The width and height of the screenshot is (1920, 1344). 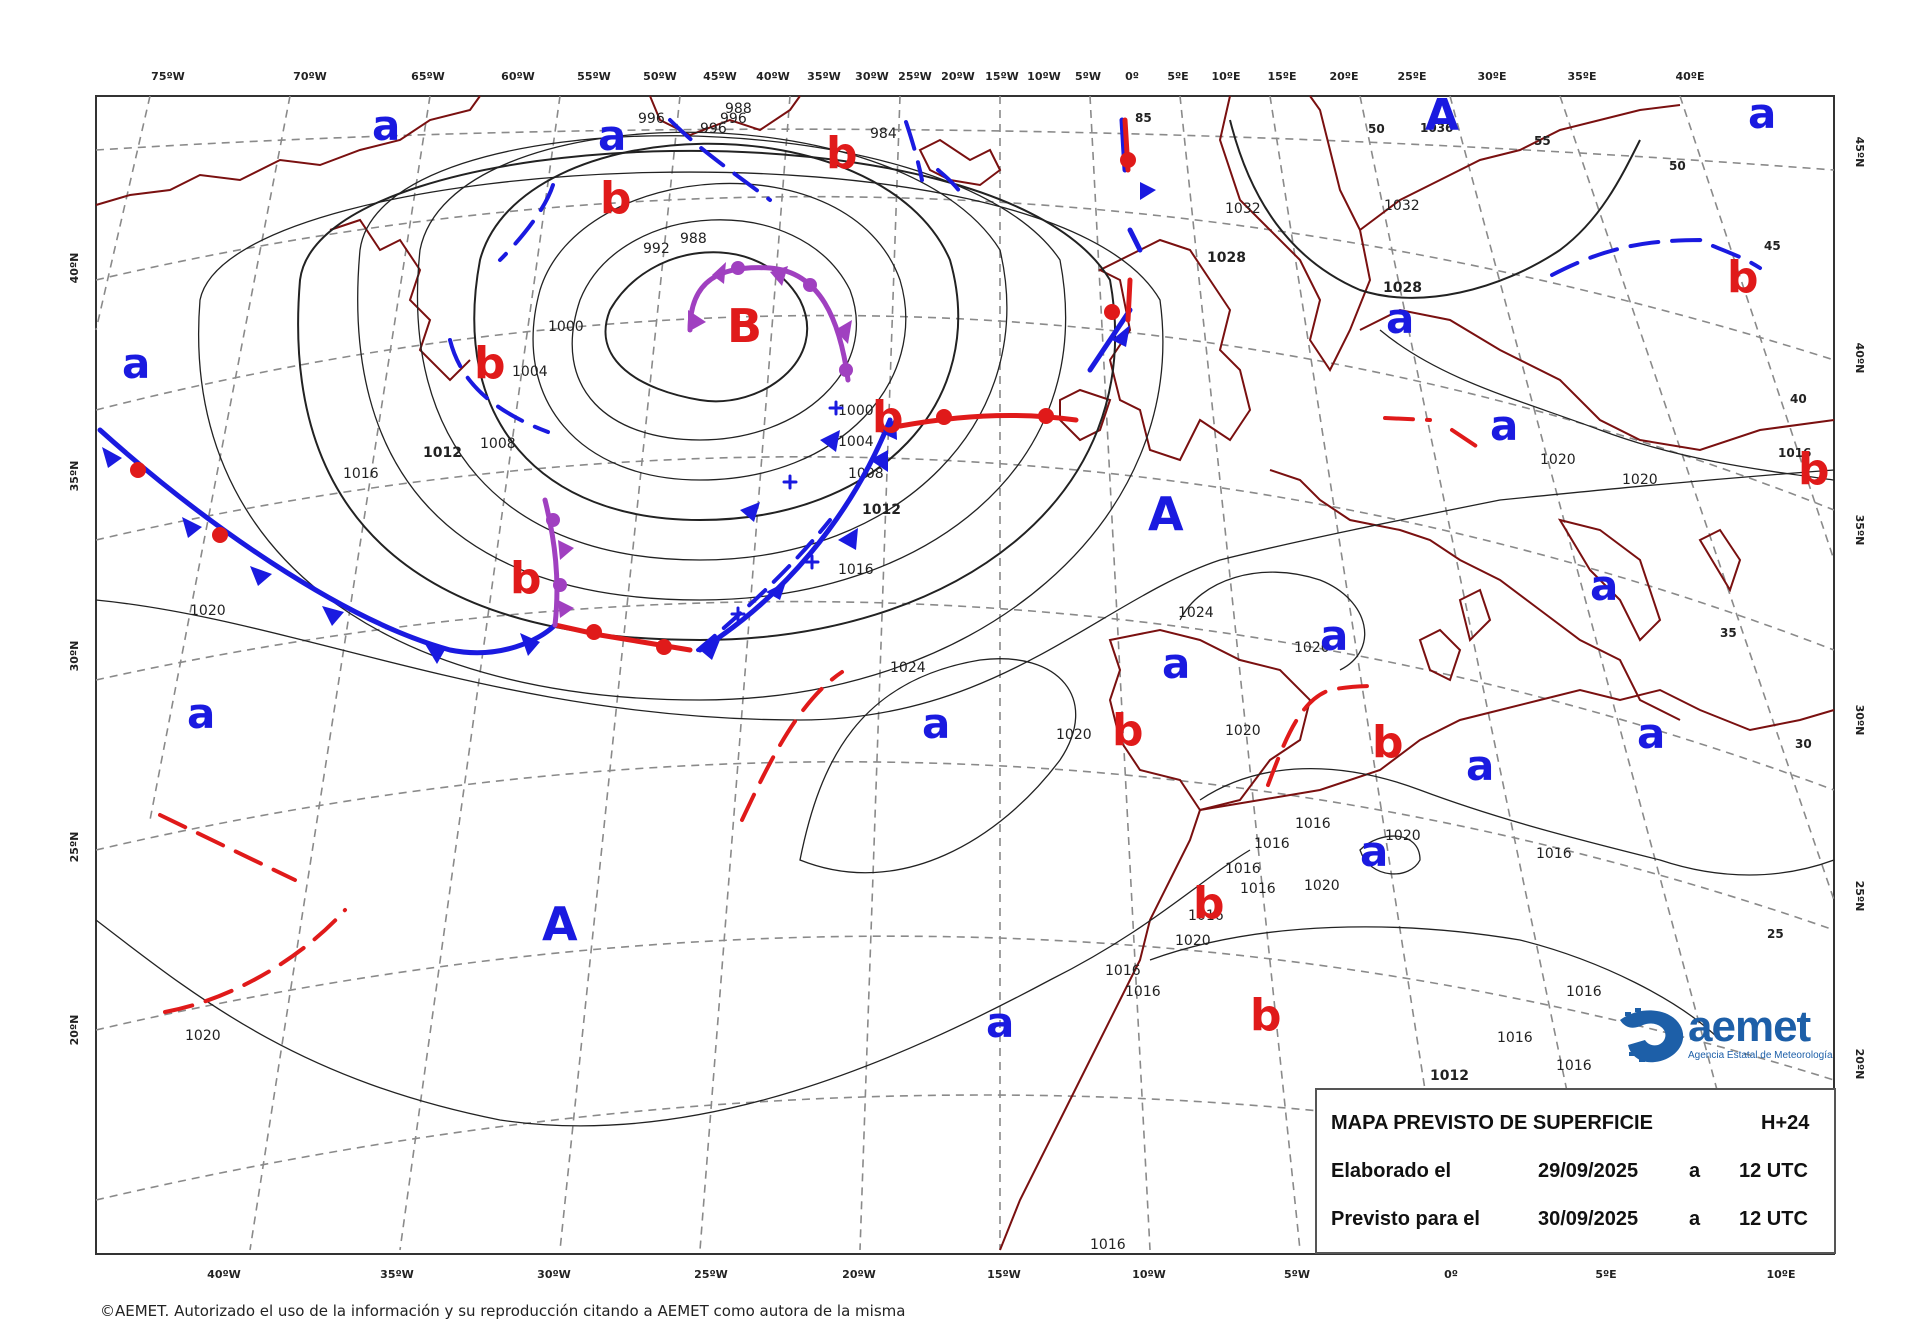 I want to click on small-label: 35, so click(x=1728, y=633).